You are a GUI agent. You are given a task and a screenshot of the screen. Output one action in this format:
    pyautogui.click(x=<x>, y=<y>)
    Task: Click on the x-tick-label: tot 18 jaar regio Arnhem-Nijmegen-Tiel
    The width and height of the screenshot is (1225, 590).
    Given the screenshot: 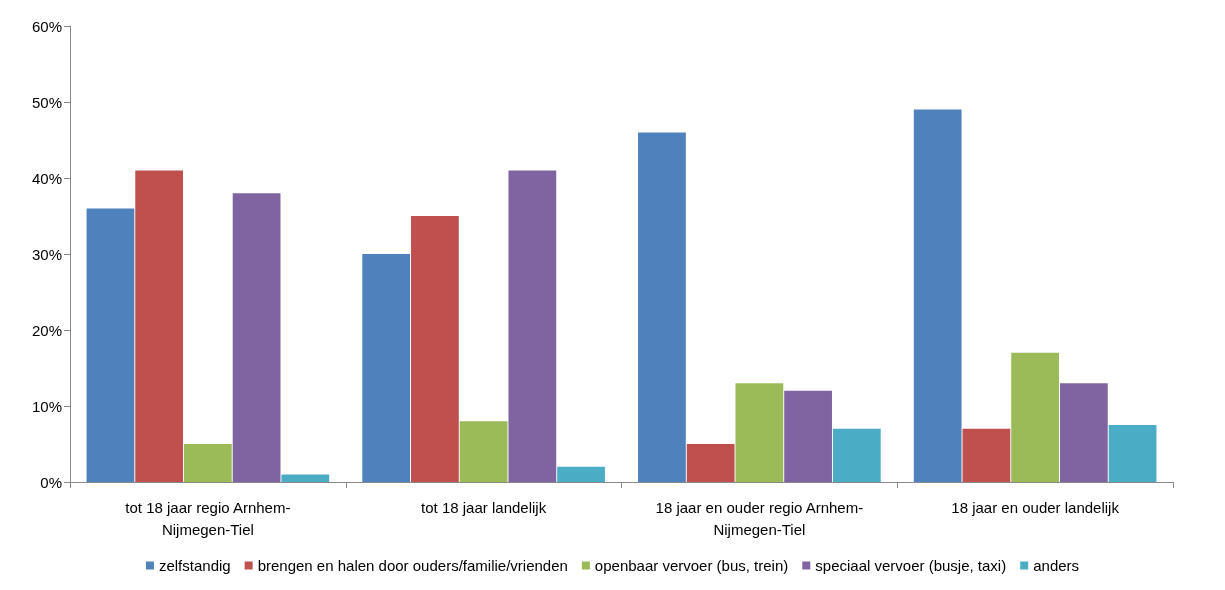 What is the action you would take?
    pyautogui.click(x=208, y=518)
    